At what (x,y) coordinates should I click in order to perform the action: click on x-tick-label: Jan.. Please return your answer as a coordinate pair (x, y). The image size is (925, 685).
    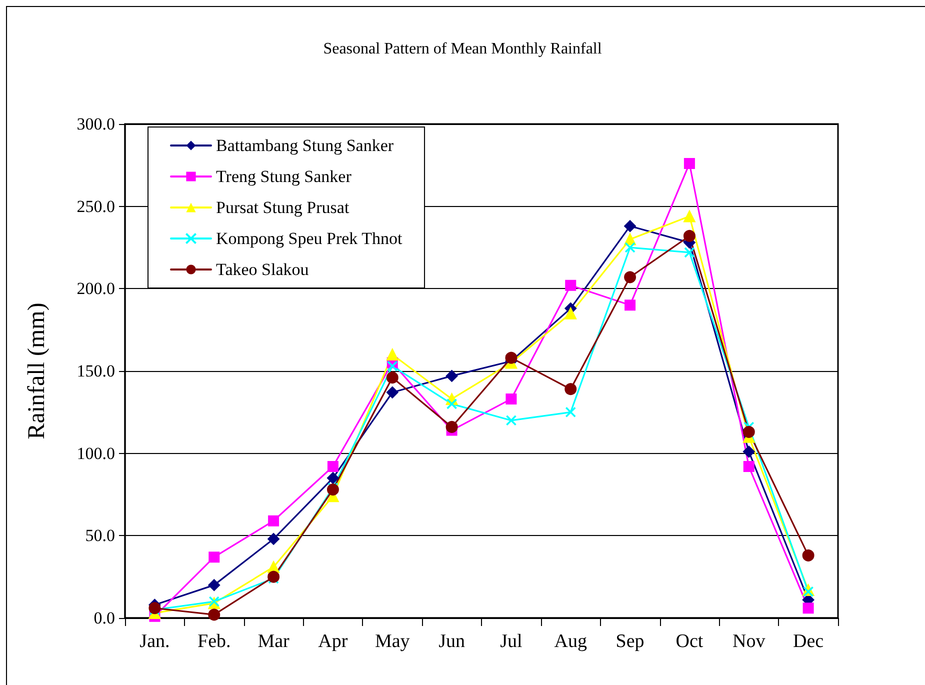
    Looking at the image, I should click on (155, 641).